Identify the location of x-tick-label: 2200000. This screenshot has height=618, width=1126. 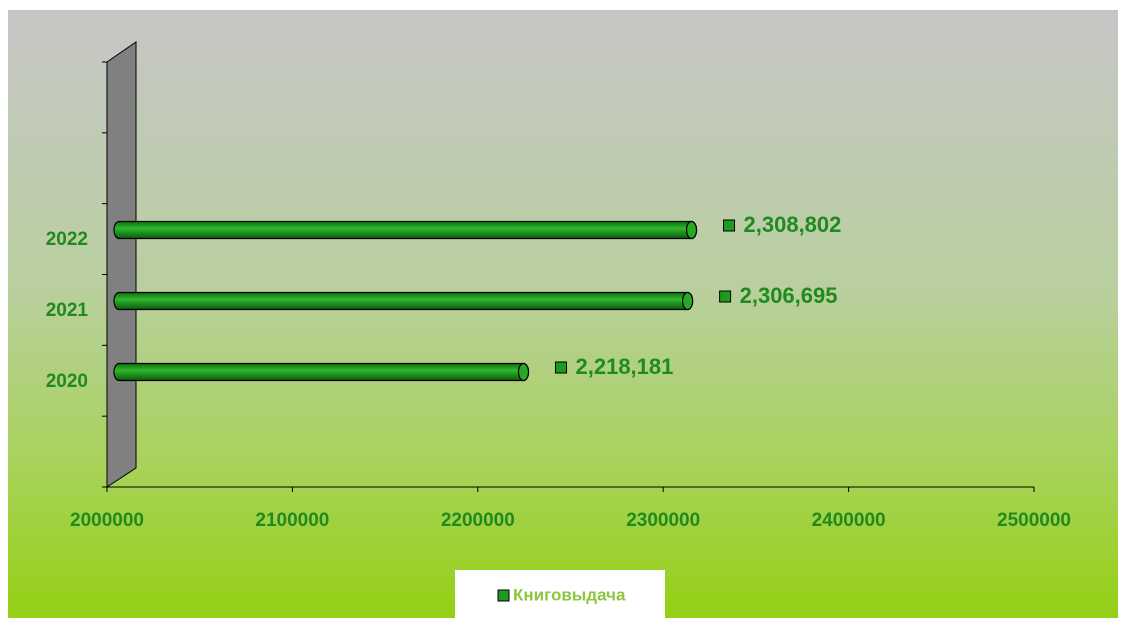
(478, 520).